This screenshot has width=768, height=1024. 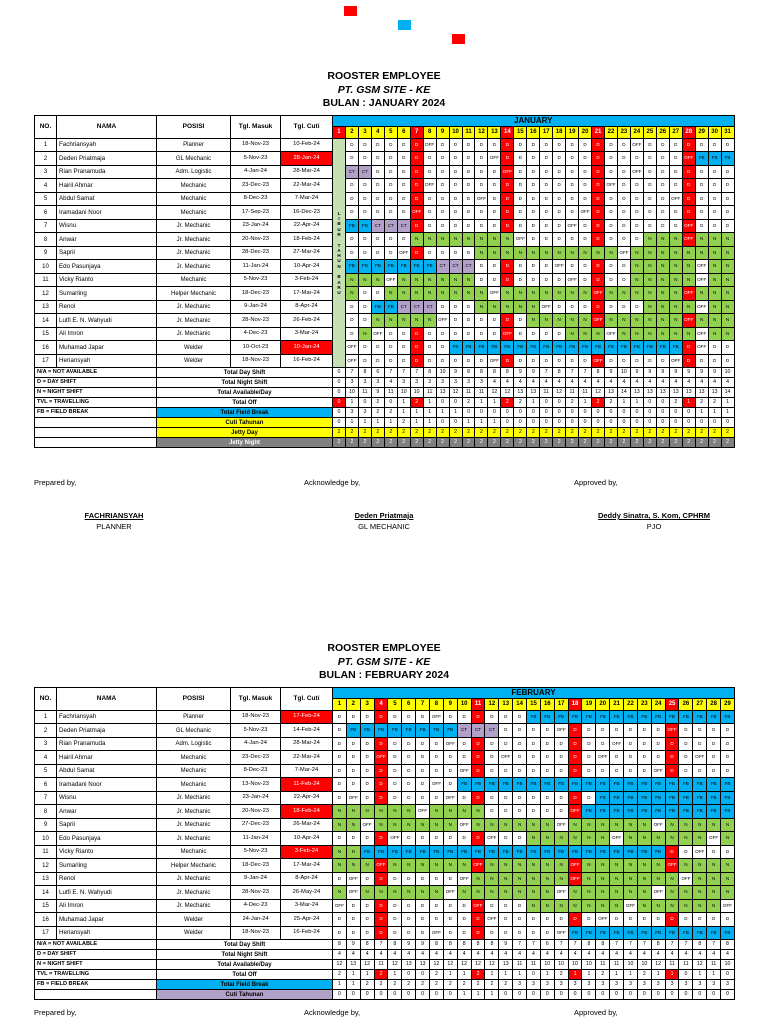 What do you see at coordinates (630, 704) in the screenshot?
I see `day-header-cell: 22` at bounding box center [630, 704].